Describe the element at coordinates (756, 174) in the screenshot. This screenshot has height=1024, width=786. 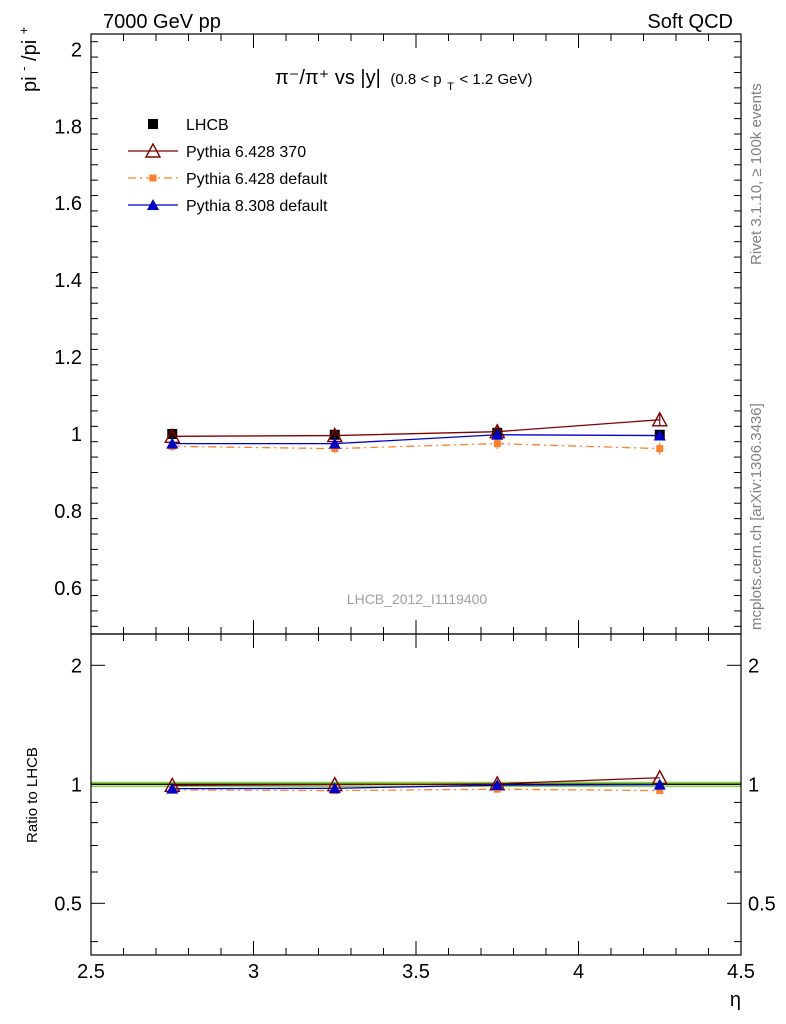
I see `rivet-version-label: Rivet 3.1.10, ≥ 100k events` at that location.